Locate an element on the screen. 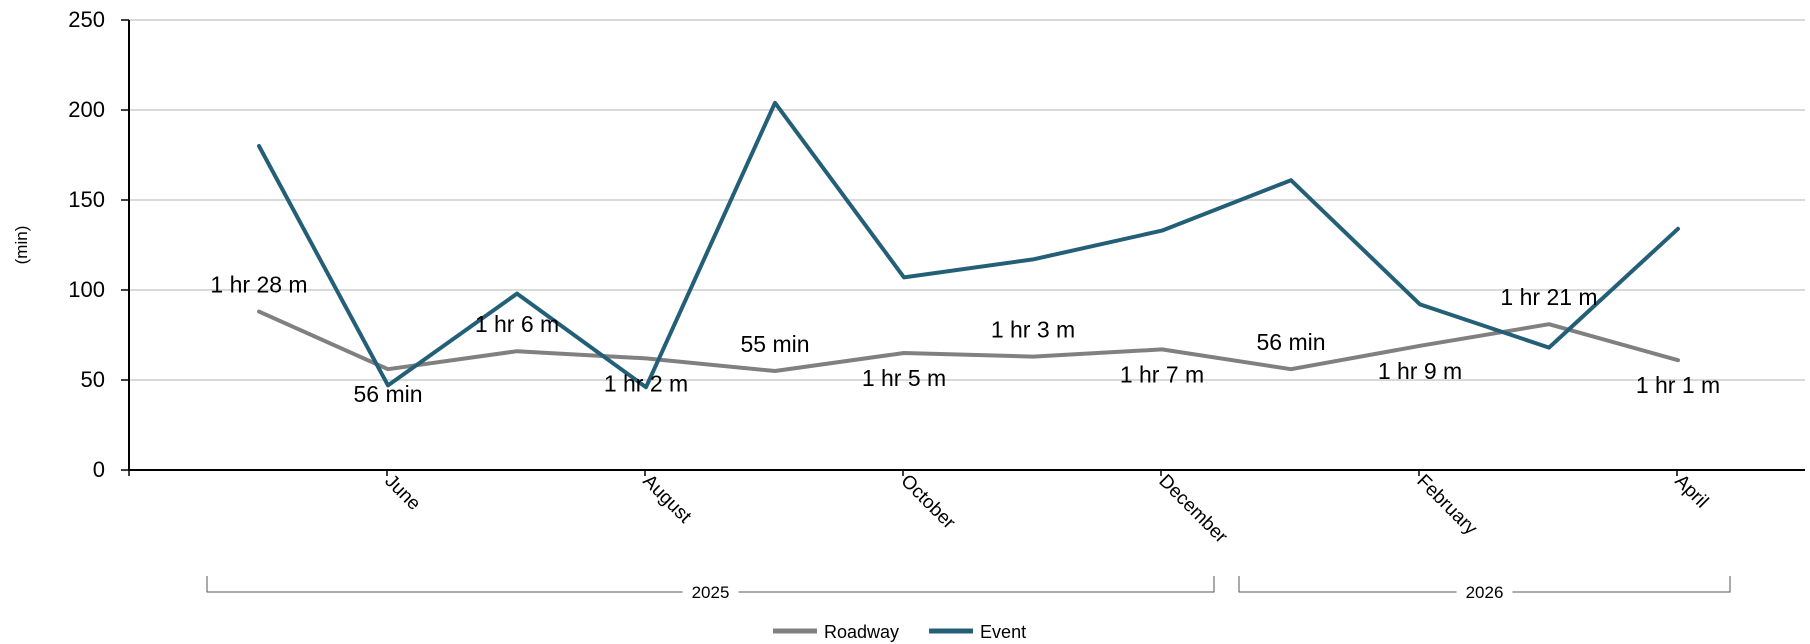 The height and width of the screenshot is (644, 1810). y-tick-label: 200 is located at coordinates (86, 109).